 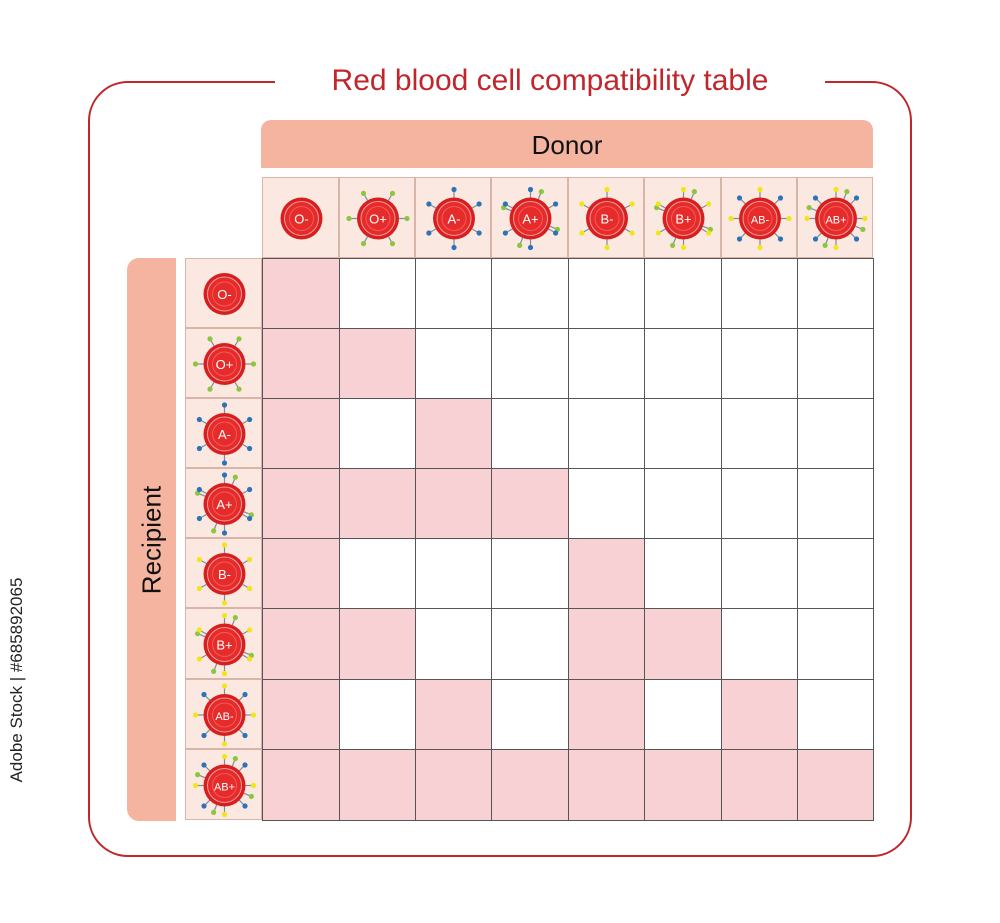 What do you see at coordinates (223, 293) in the screenshot?
I see `recipient-header-cell: O-` at bounding box center [223, 293].